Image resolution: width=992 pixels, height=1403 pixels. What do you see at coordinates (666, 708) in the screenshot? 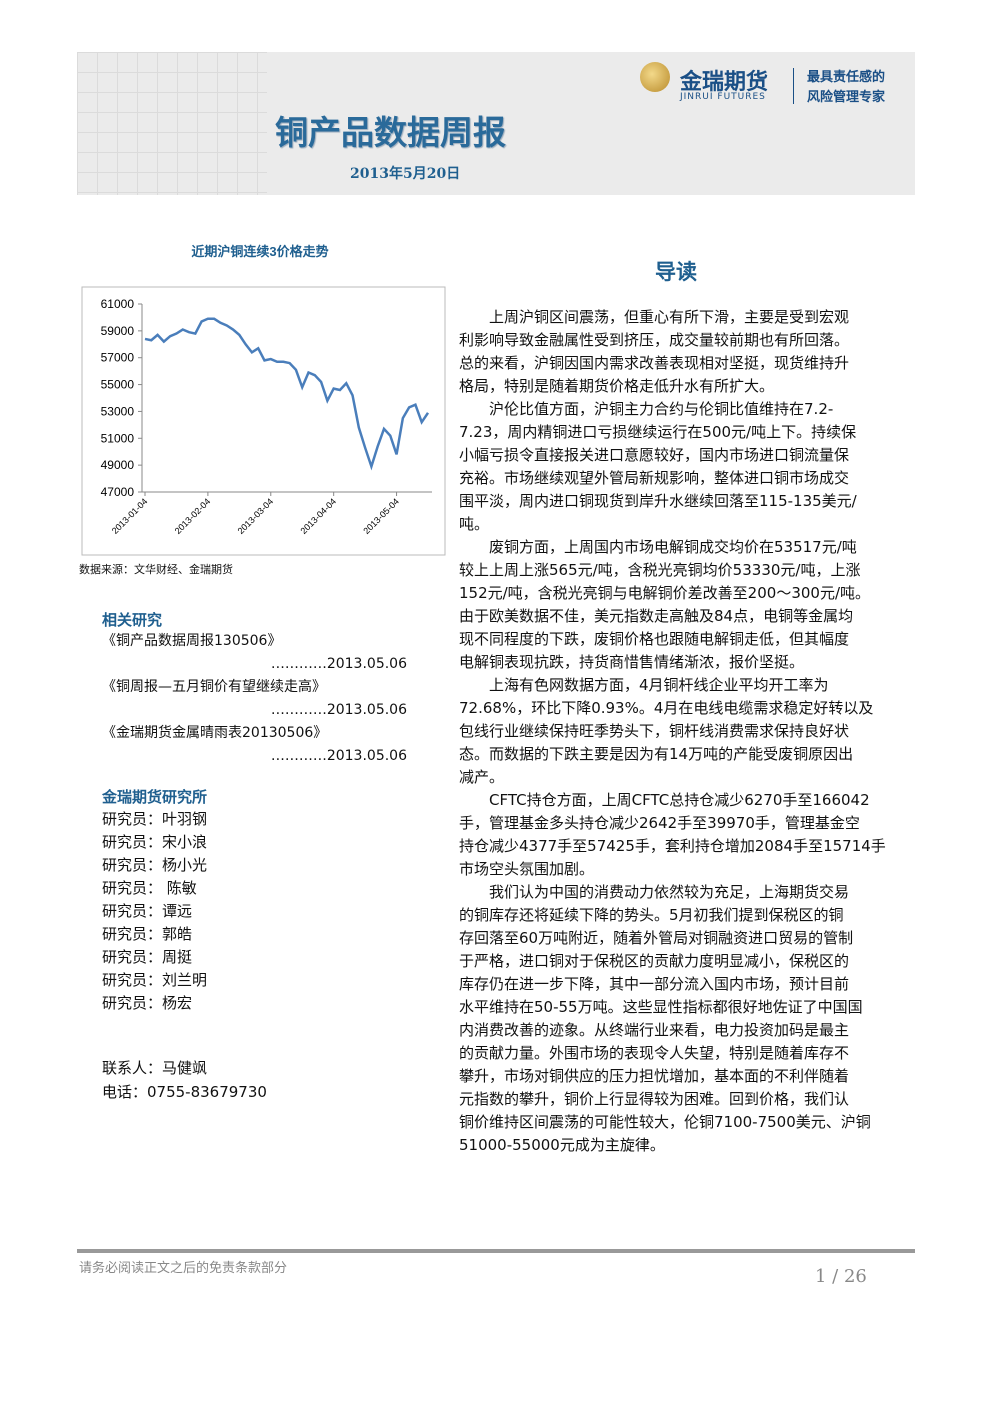
I see `intro-line: 72.68%，环比下降0.93%。4月在电线电缆需求稳定好转以及` at bounding box center [666, 708].